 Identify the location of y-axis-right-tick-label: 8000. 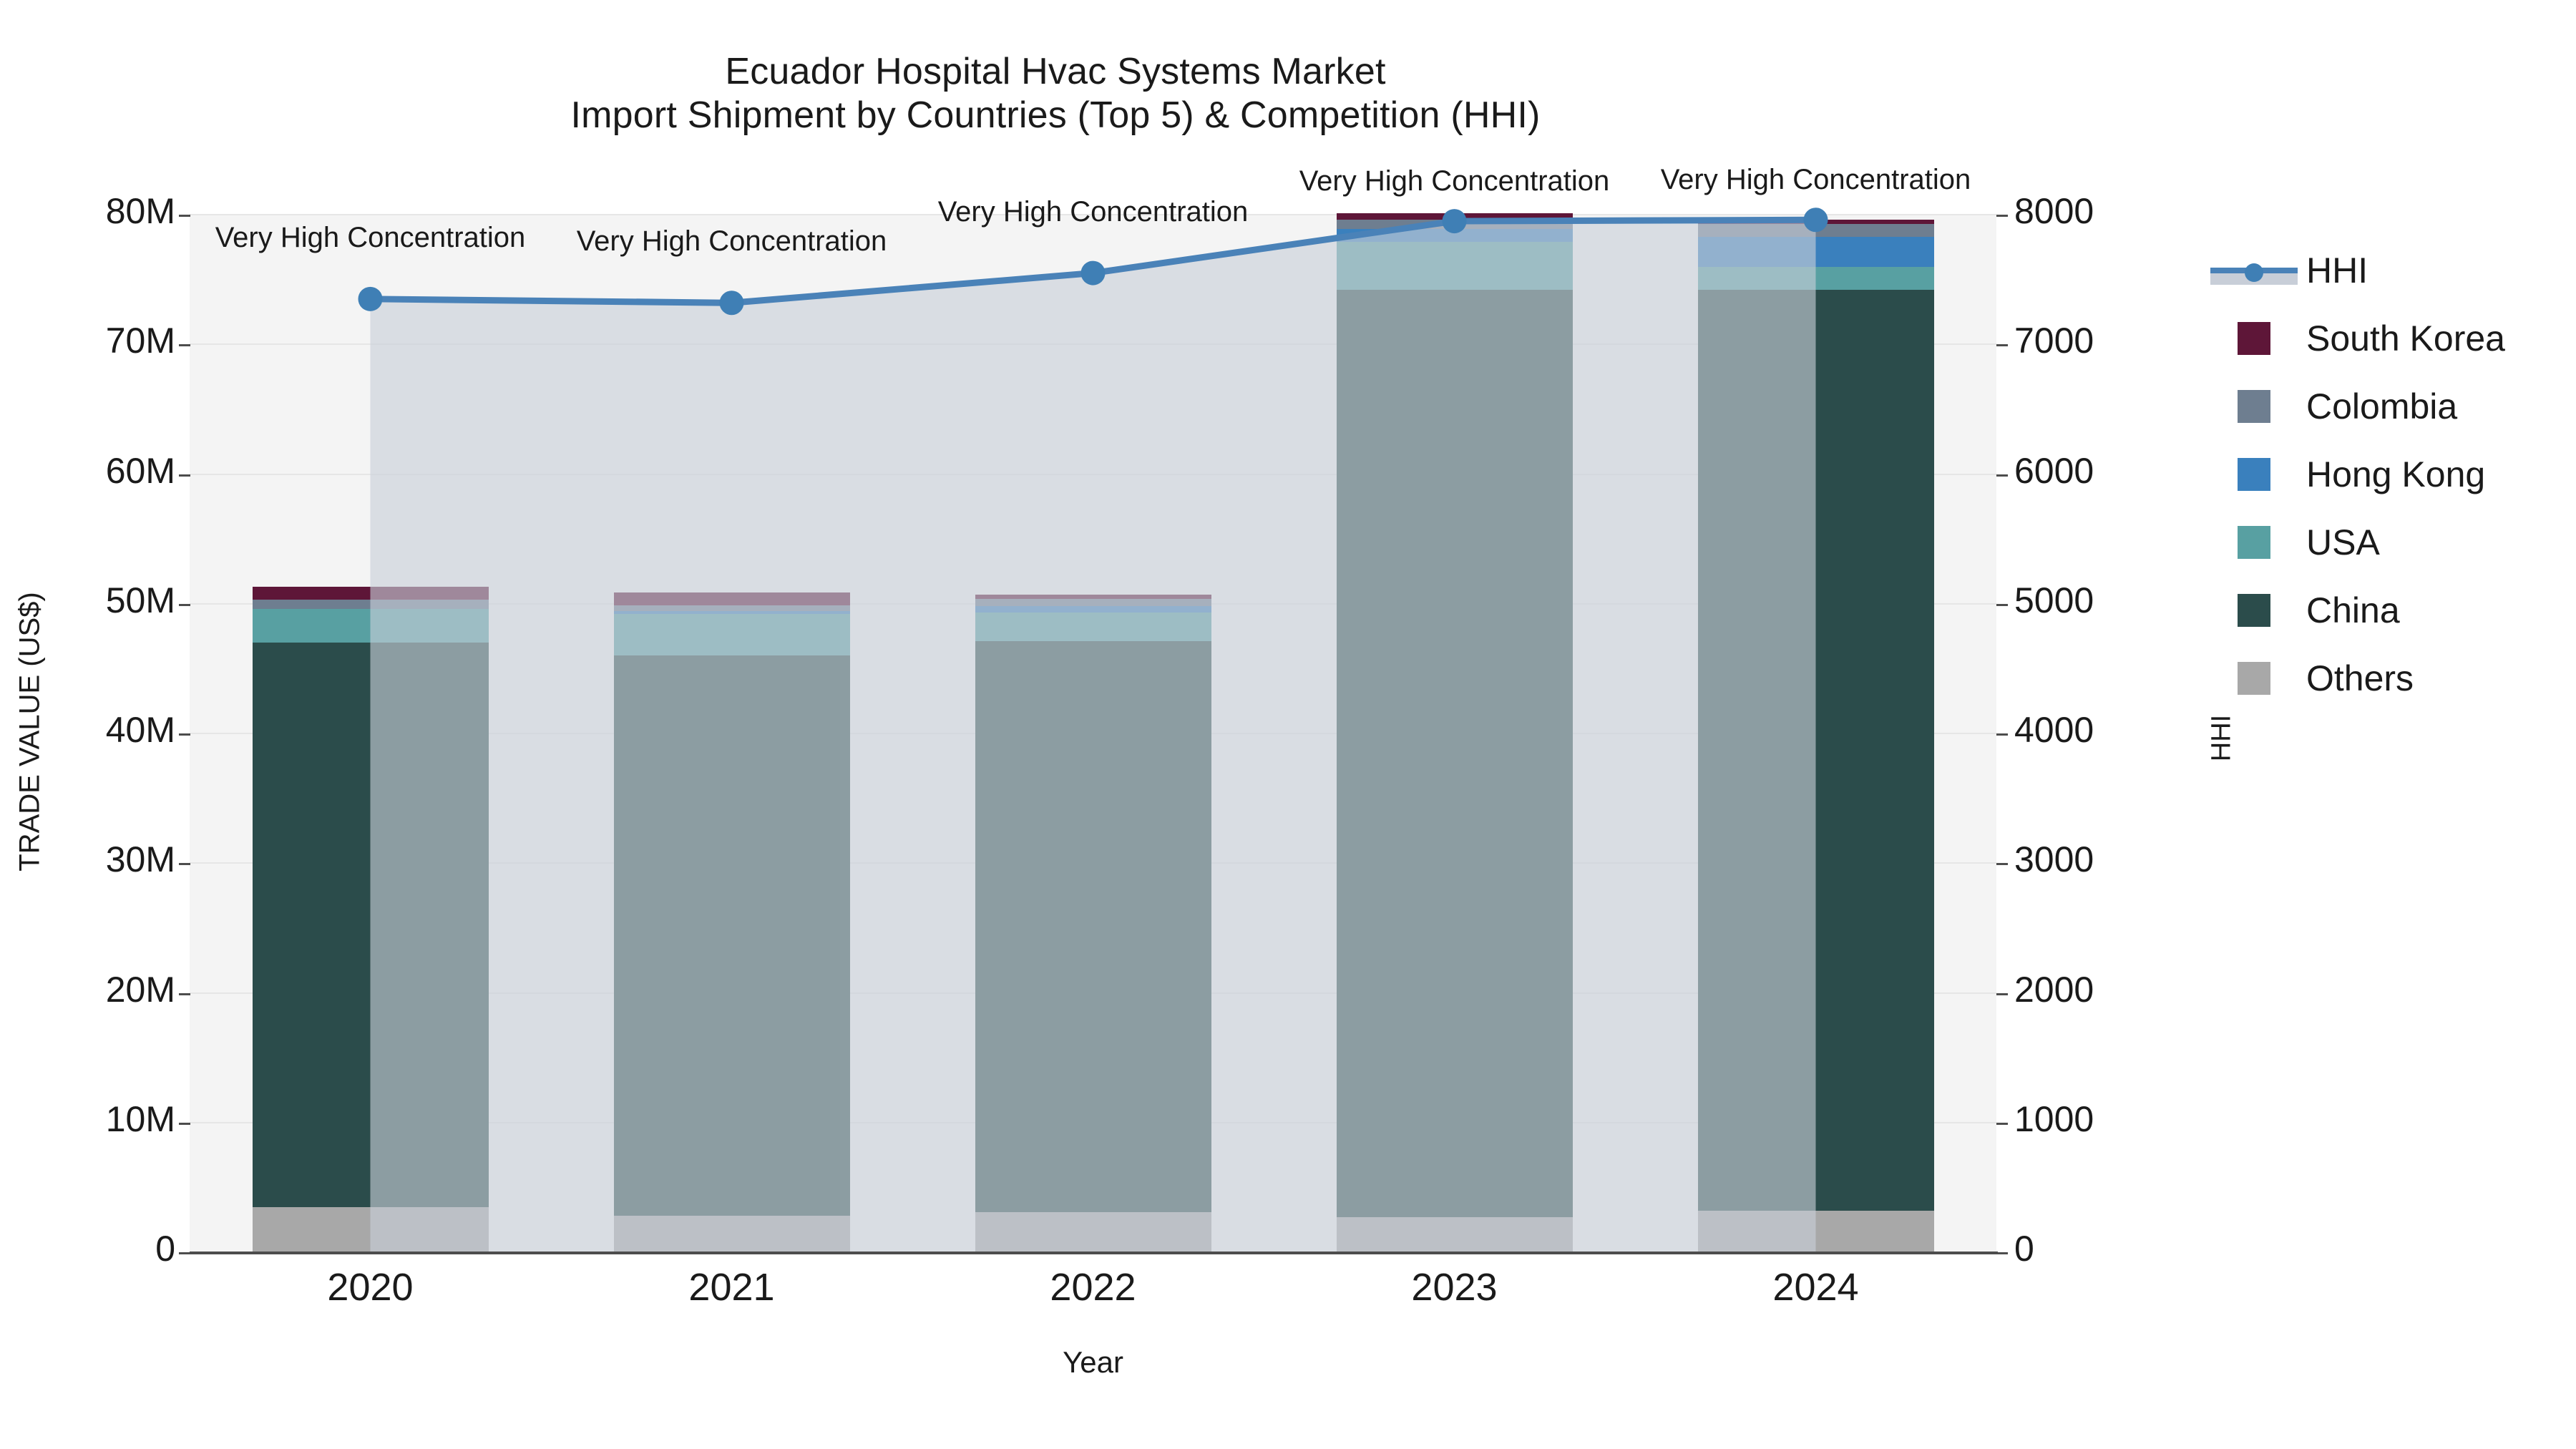
(2054, 211).